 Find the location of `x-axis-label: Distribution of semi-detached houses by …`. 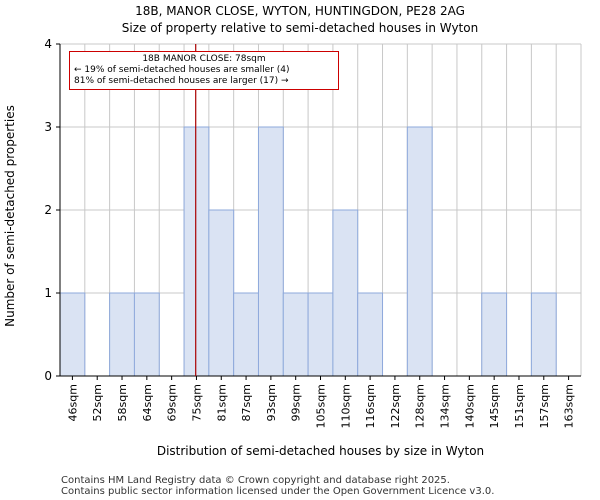

x-axis-label: Distribution of semi-detached houses by … is located at coordinates (320, 451).